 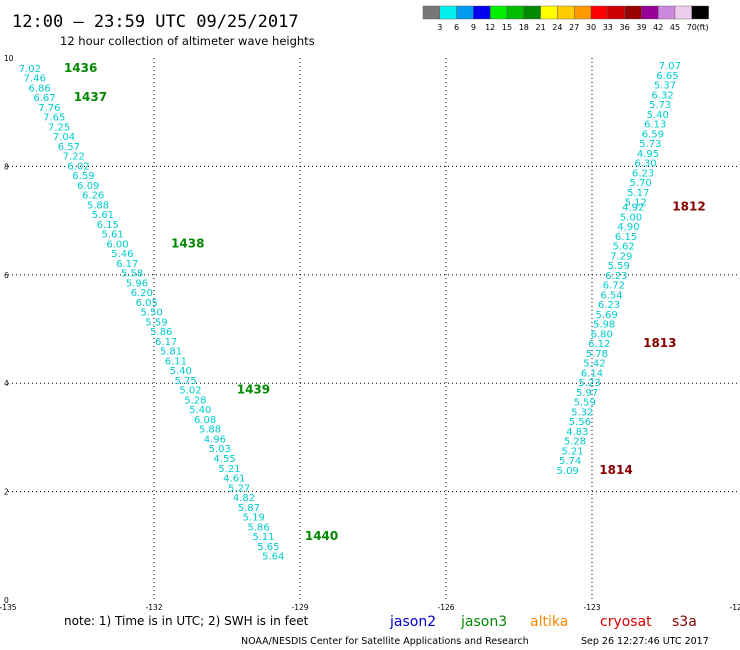 What do you see at coordinates (587, 393) in the screenshot?
I see `wave-height-label: 5.97` at bounding box center [587, 393].